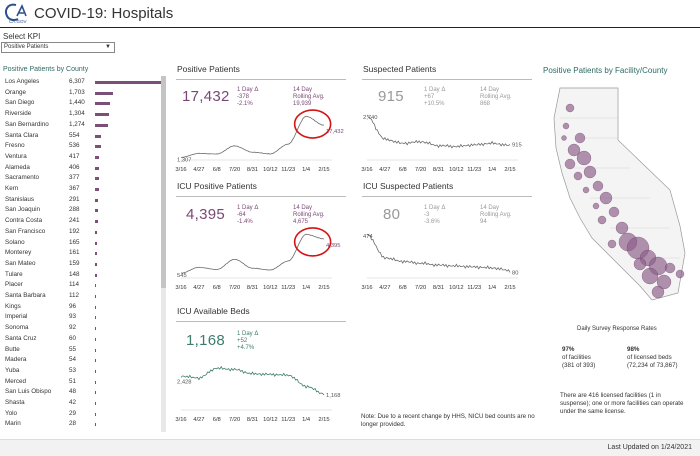 Image resolution: width=700 pixels, height=456 pixels. What do you see at coordinates (306, 170) in the screenshot?
I see `x-tick-label: 1/4` at bounding box center [306, 170].